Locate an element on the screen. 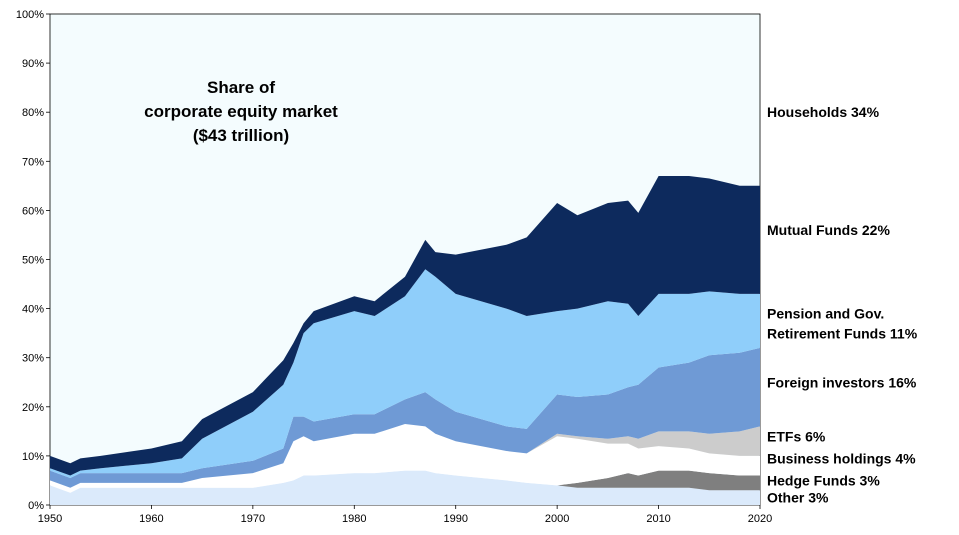 The image size is (959, 535). x-axis: 1950 1960 1970 1980 1990 2000 2010 2020 is located at coordinates (405, 515).